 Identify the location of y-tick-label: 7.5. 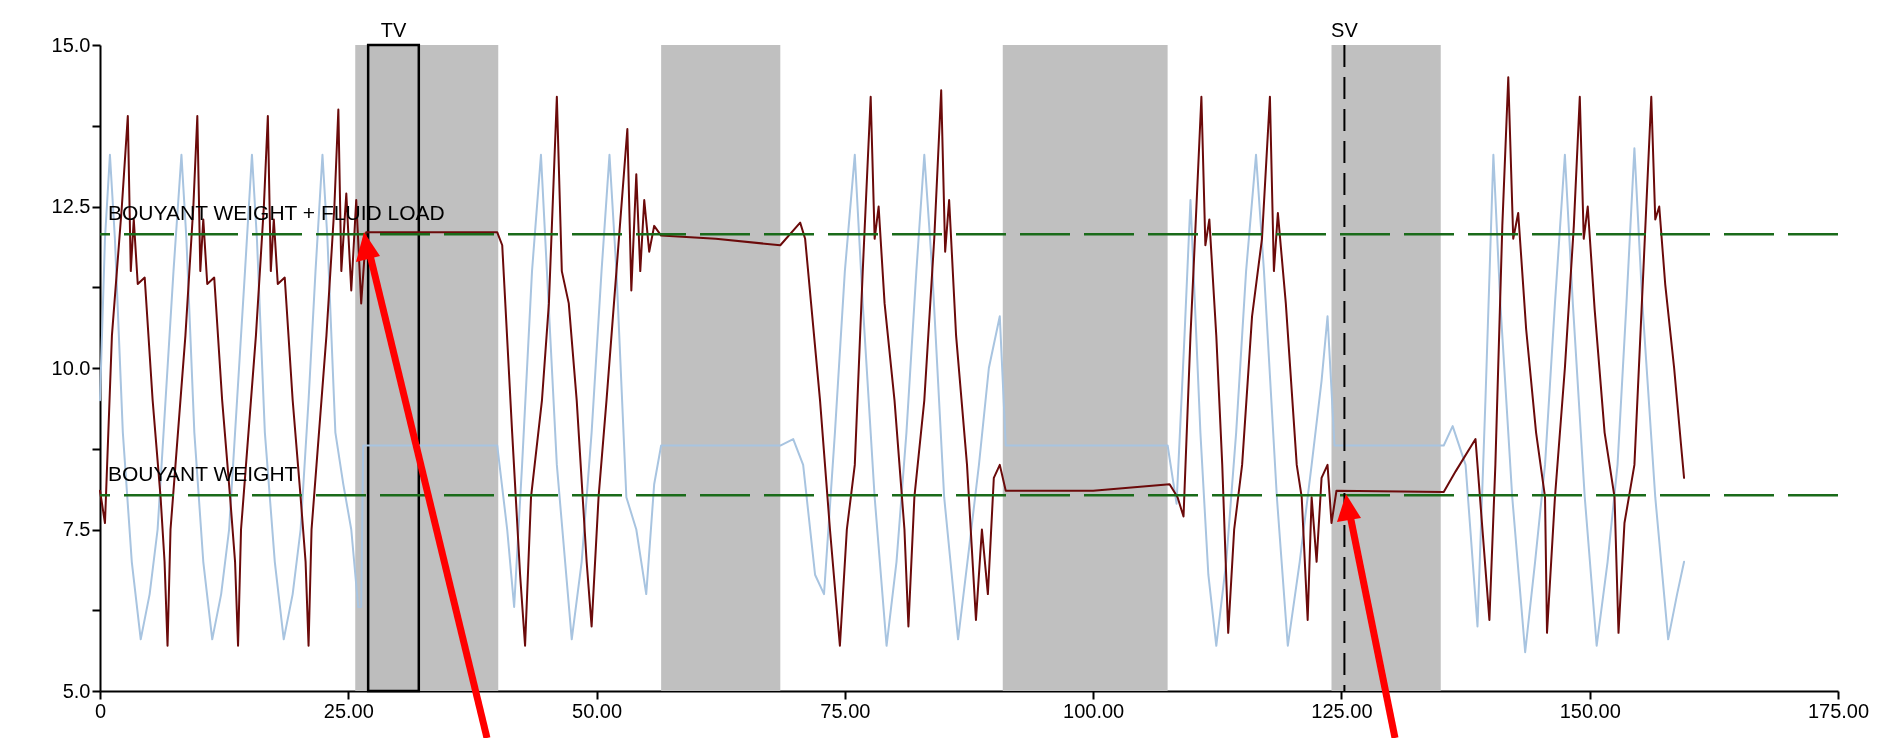
(76, 529).